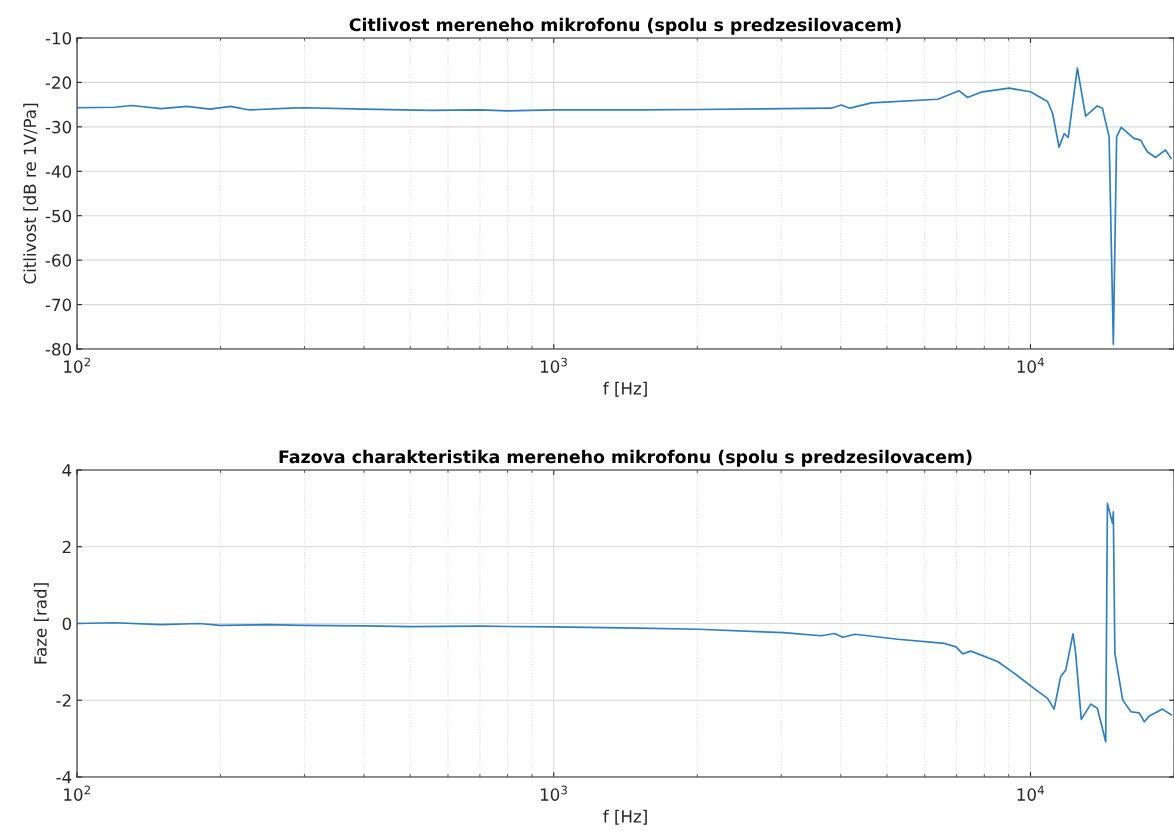  Describe the element at coordinates (625, 26) in the screenshot. I see `chart-title: Citlivost mereneho mikrofonu (spolu s predzesilovacem)` at that location.